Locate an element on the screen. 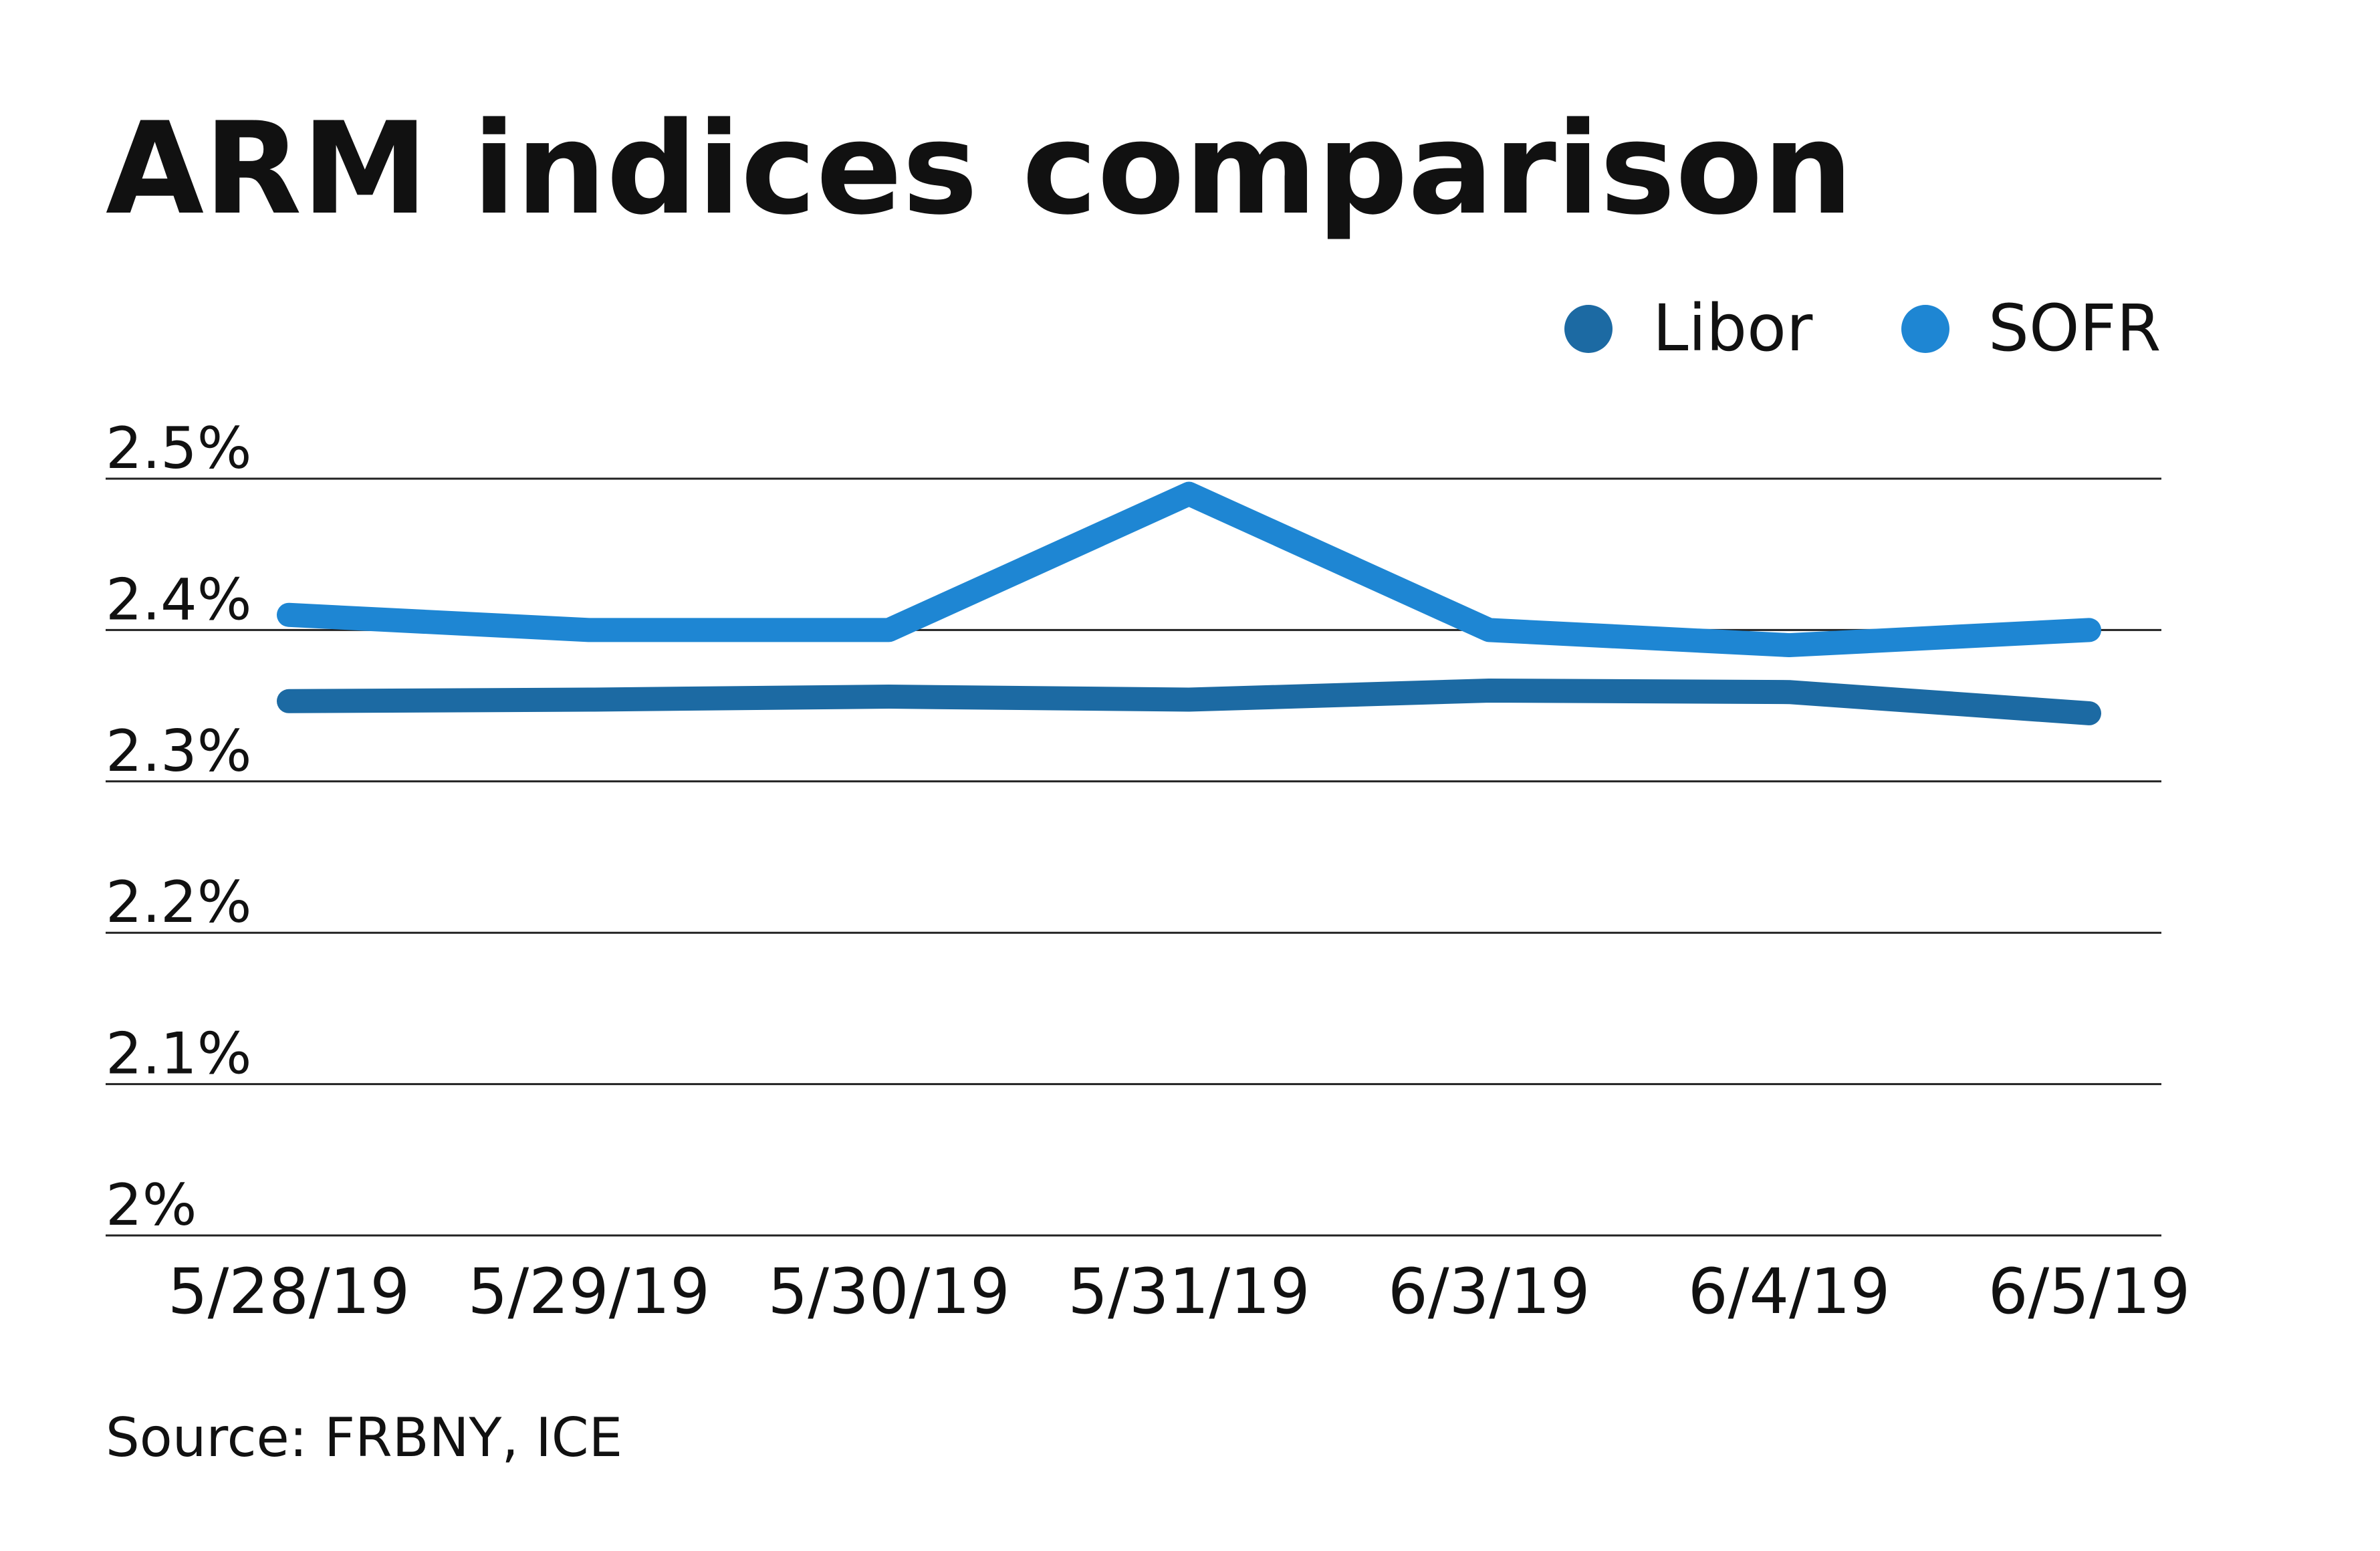 The height and width of the screenshot is (1551, 2380). x-tick-label: 6/3/19 is located at coordinates (1489, 1292).